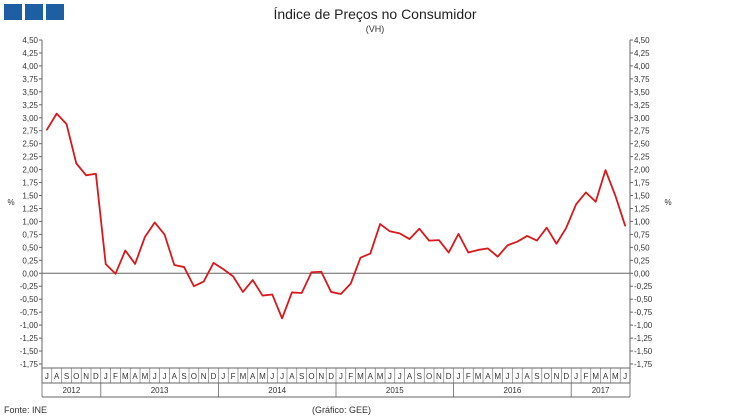  Describe the element at coordinates (29, 364) in the screenshot. I see `left-y-tick-label: -1,75` at that location.